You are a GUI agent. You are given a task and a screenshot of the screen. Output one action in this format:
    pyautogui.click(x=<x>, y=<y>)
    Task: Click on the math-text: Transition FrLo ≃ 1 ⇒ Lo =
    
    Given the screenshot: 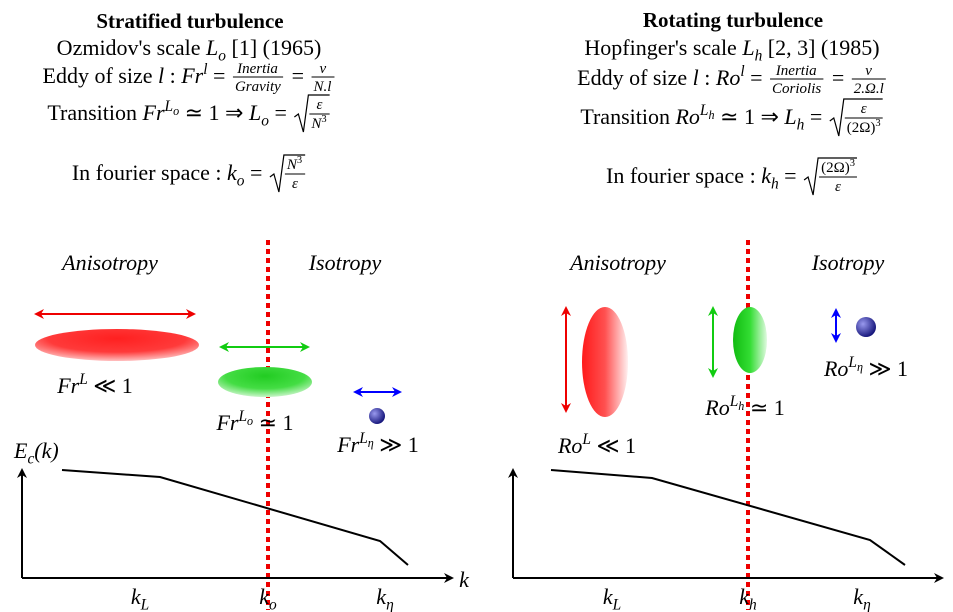 What is the action you would take?
    pyautogui.click(x=169, y=113)
    